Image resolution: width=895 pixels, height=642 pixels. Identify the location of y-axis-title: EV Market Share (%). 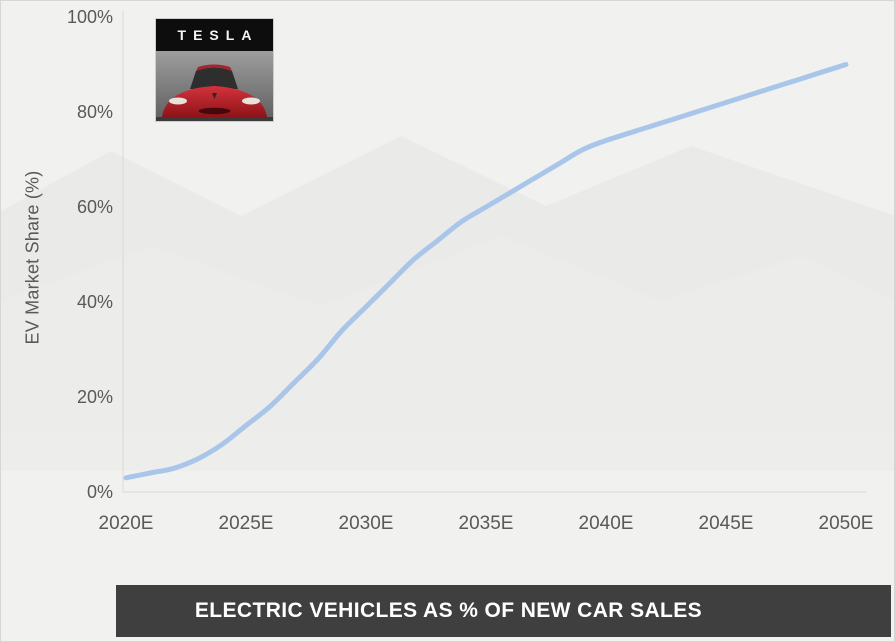
(32, 257).